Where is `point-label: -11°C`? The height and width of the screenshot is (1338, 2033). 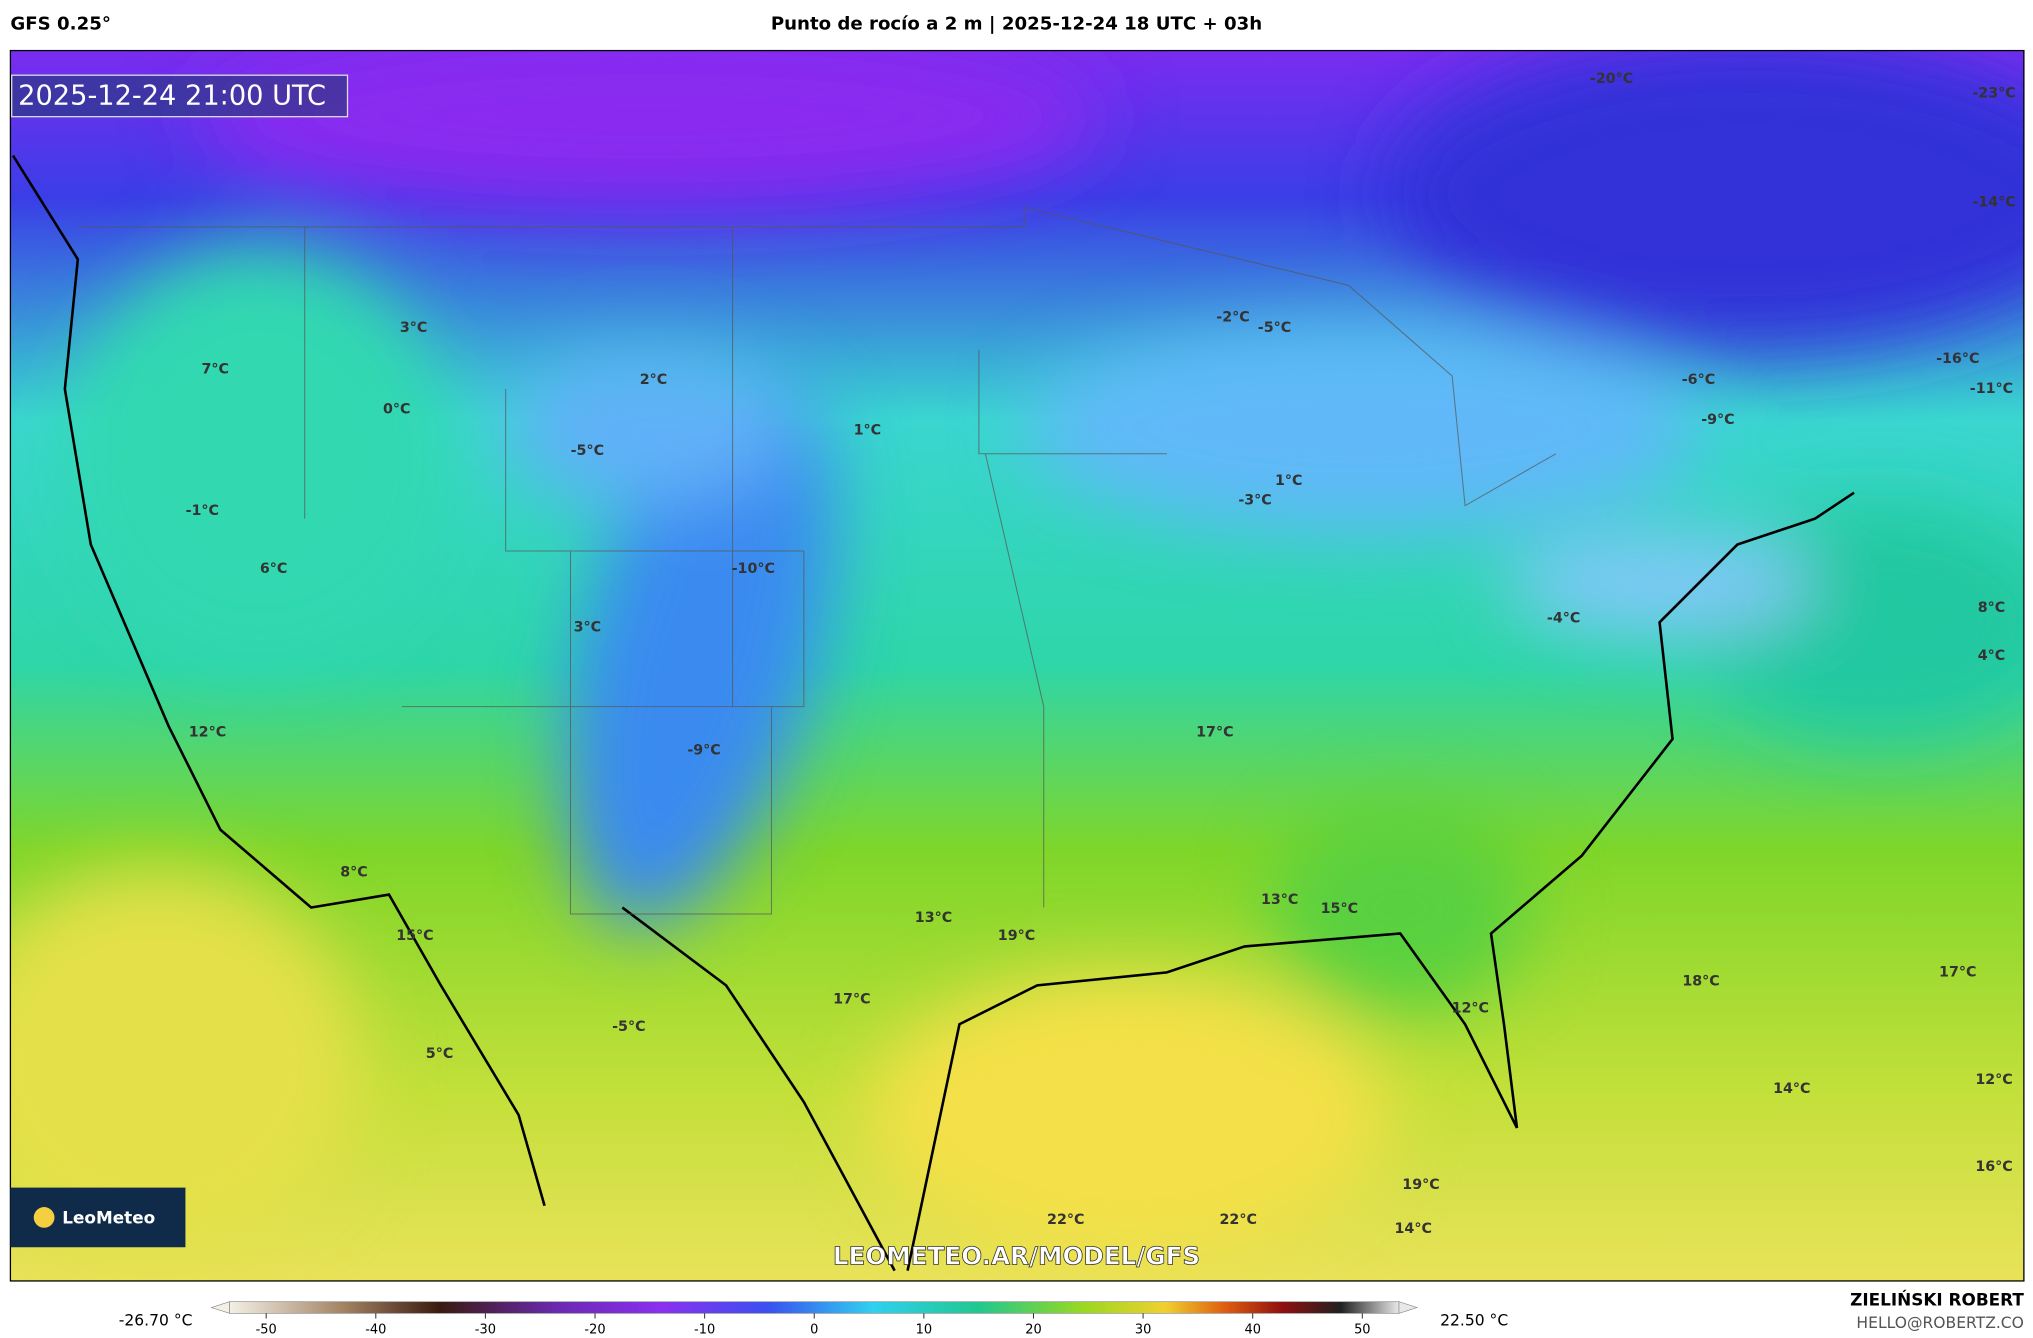 point-label: -11°C is located at coordinates (1991, 389).